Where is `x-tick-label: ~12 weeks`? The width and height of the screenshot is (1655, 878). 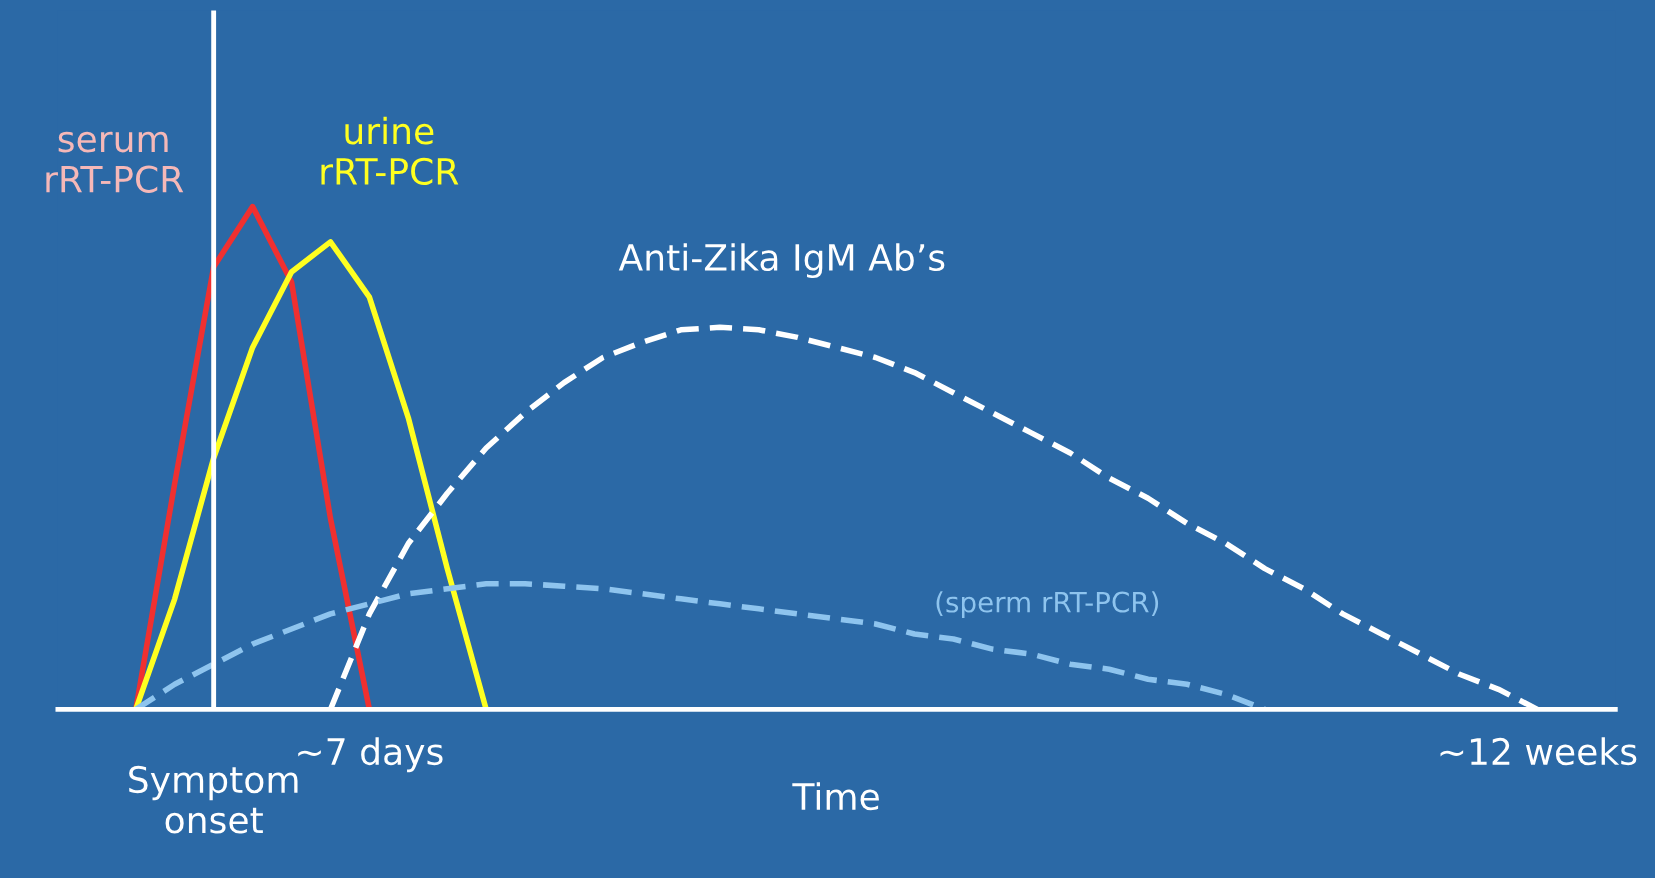 x-tick-label: ~12 weeks is located at coordinates (1538, 751).